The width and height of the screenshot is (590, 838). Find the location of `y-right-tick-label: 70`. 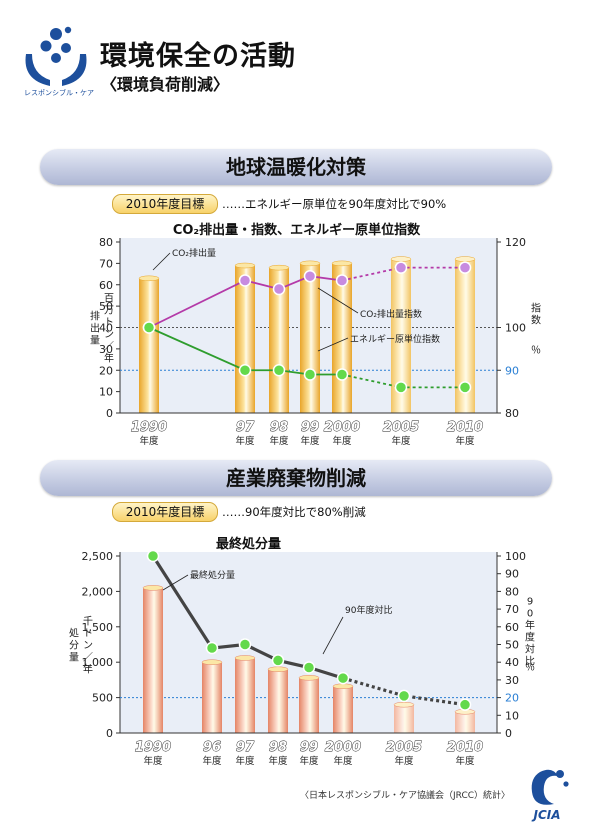

y-right-tick-label: 70 is located at coordinates (512, 609).